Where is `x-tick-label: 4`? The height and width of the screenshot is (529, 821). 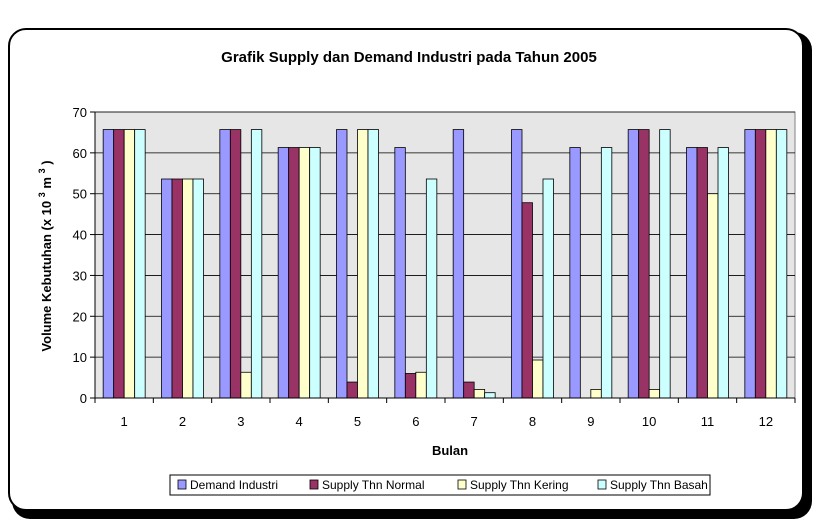 x-tick-label: 4 is located at coordinates (299, 421).